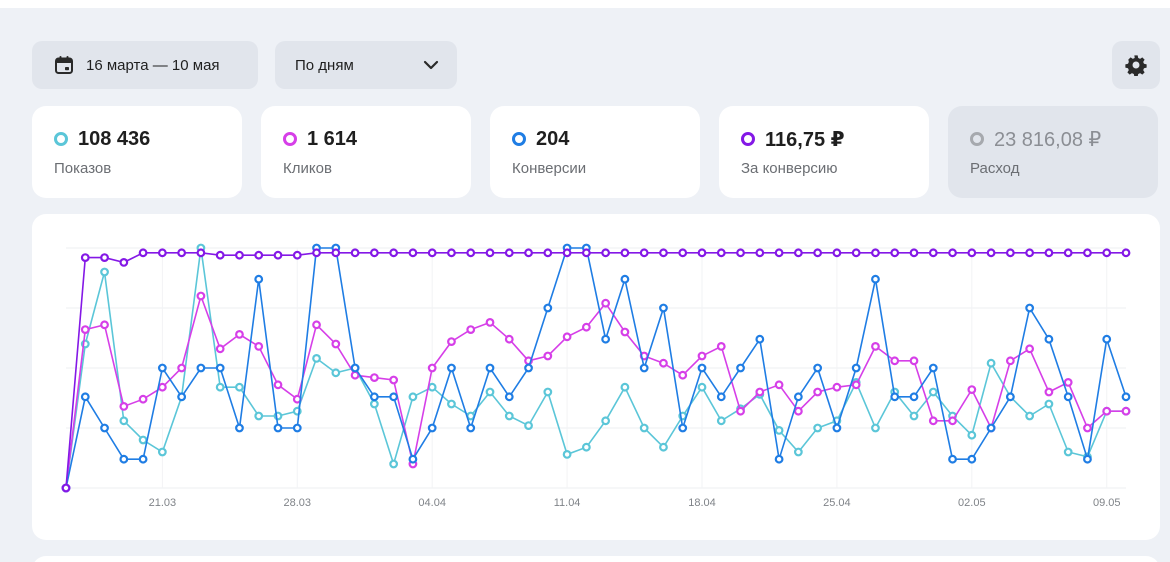  Describe the element at coordinates (145, 65) in the screenshot. I see `date-range-button: 16 марта — 10 мая` at that location.